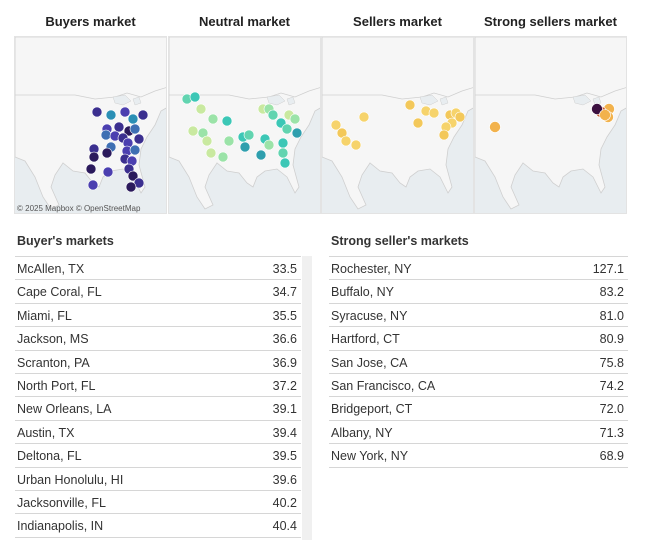  I want to click on table-row: Albany, NY 71.3, so click(478, 433).